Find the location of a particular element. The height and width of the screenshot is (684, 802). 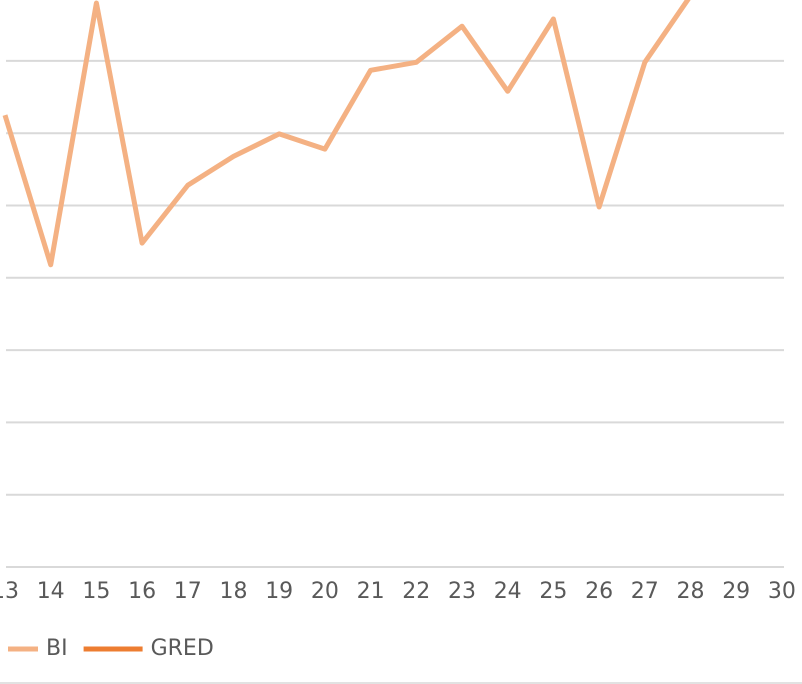

x-tick-label: 13 is located at coordinates (9, 591).